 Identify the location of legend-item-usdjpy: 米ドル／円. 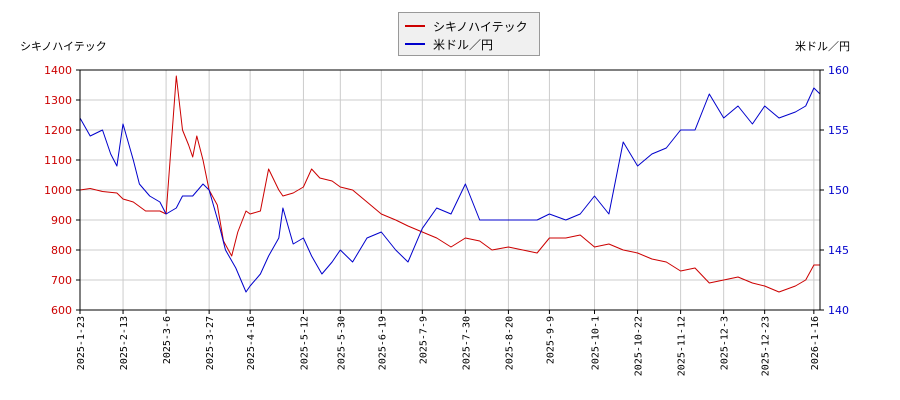
(449, 44).